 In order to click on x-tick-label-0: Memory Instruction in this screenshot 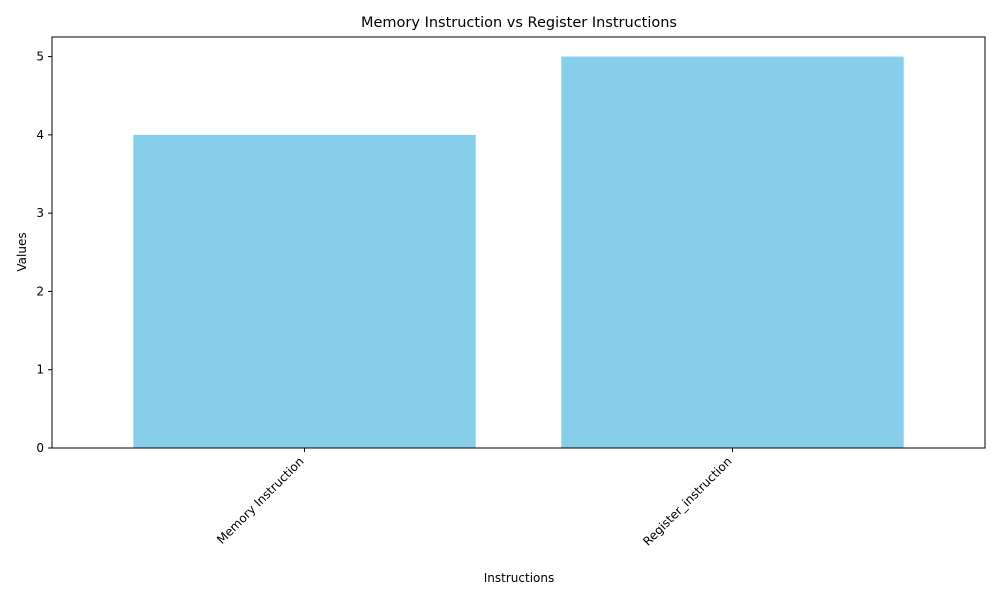, I will do `click(260, 500)`.